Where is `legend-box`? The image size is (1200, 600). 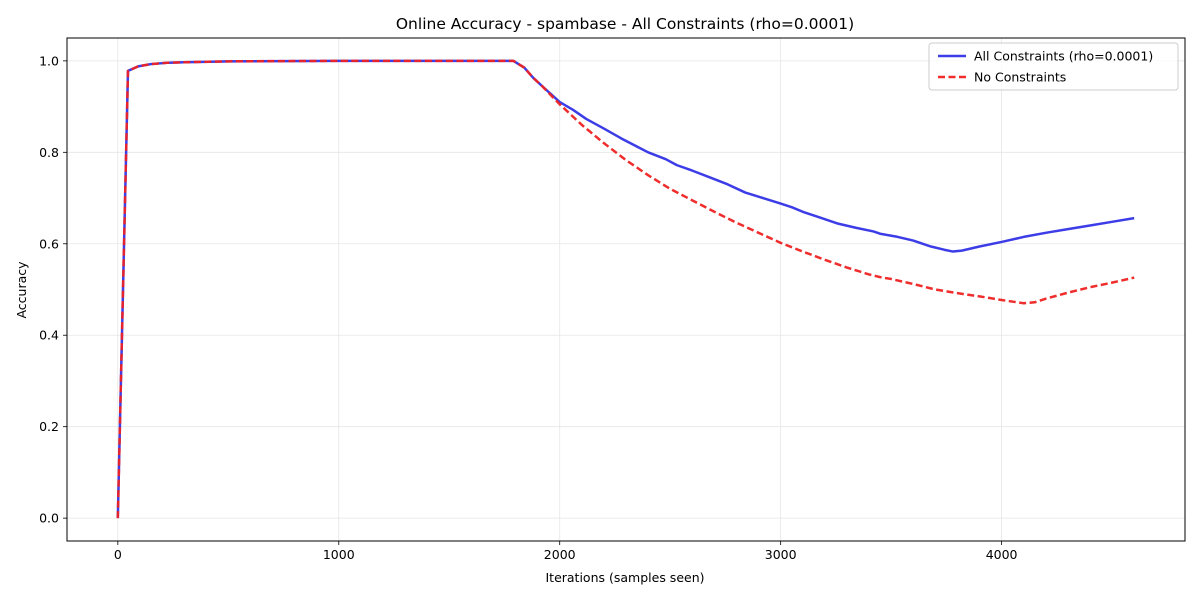 legend-box is located at coordinates (1053, 66).